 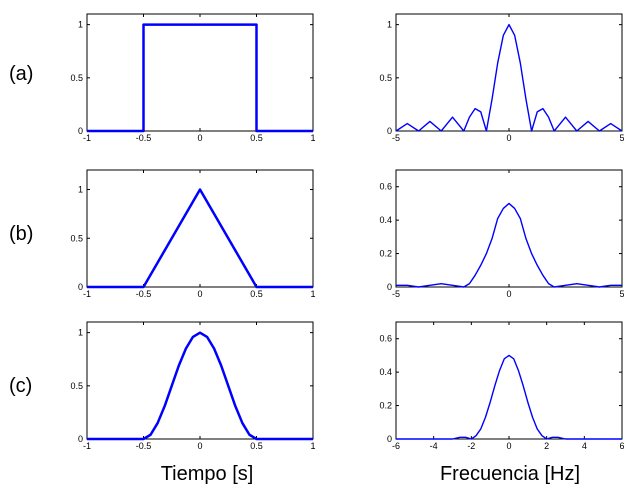 I want to click on x-tick-label: 4, so click(x=584, y=446).